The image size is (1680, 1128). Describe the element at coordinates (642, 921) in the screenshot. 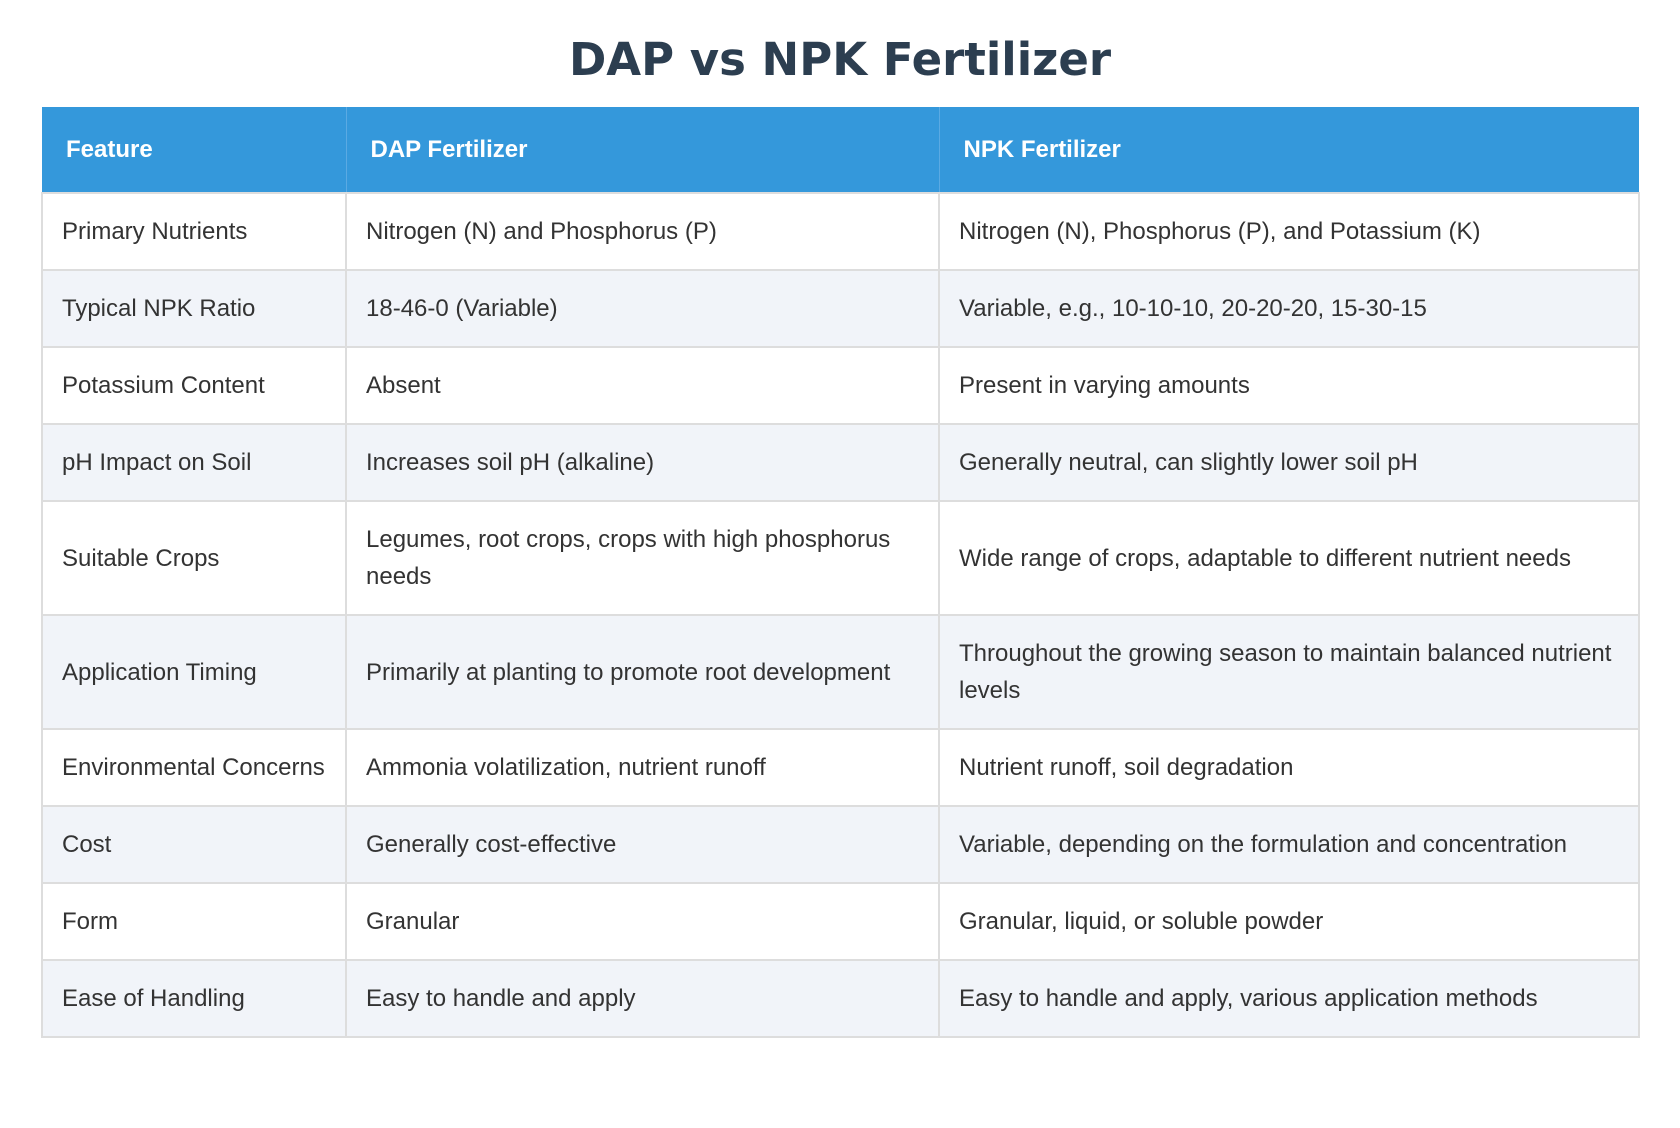

I see `dap-cell: Granular` at that location.